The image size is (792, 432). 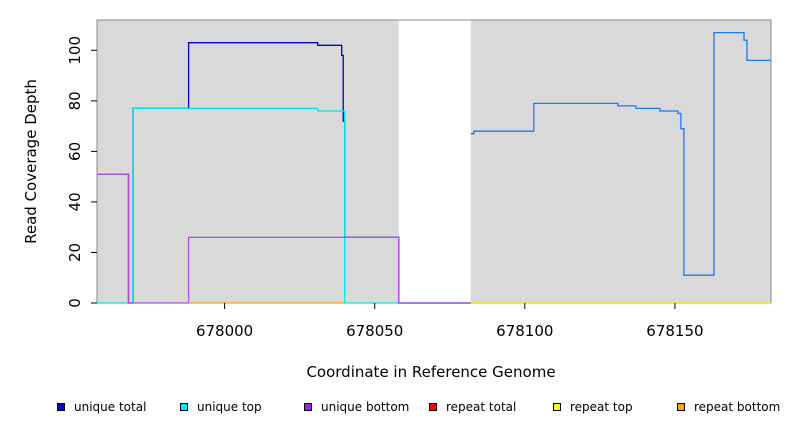 What do you see at coordinates (308, 407) in the screenshot?
I see `legend-swatch-unique-bottom` at bounding box center [308, 407].